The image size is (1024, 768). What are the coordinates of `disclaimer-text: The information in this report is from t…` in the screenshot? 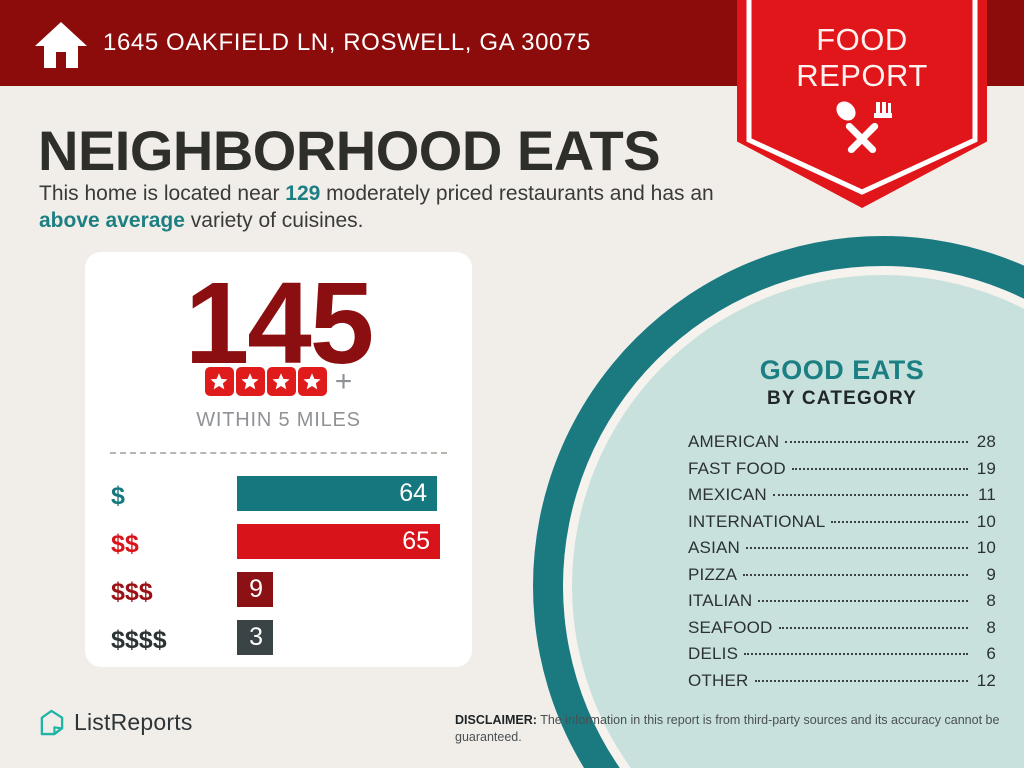 It's located at (727, 728).